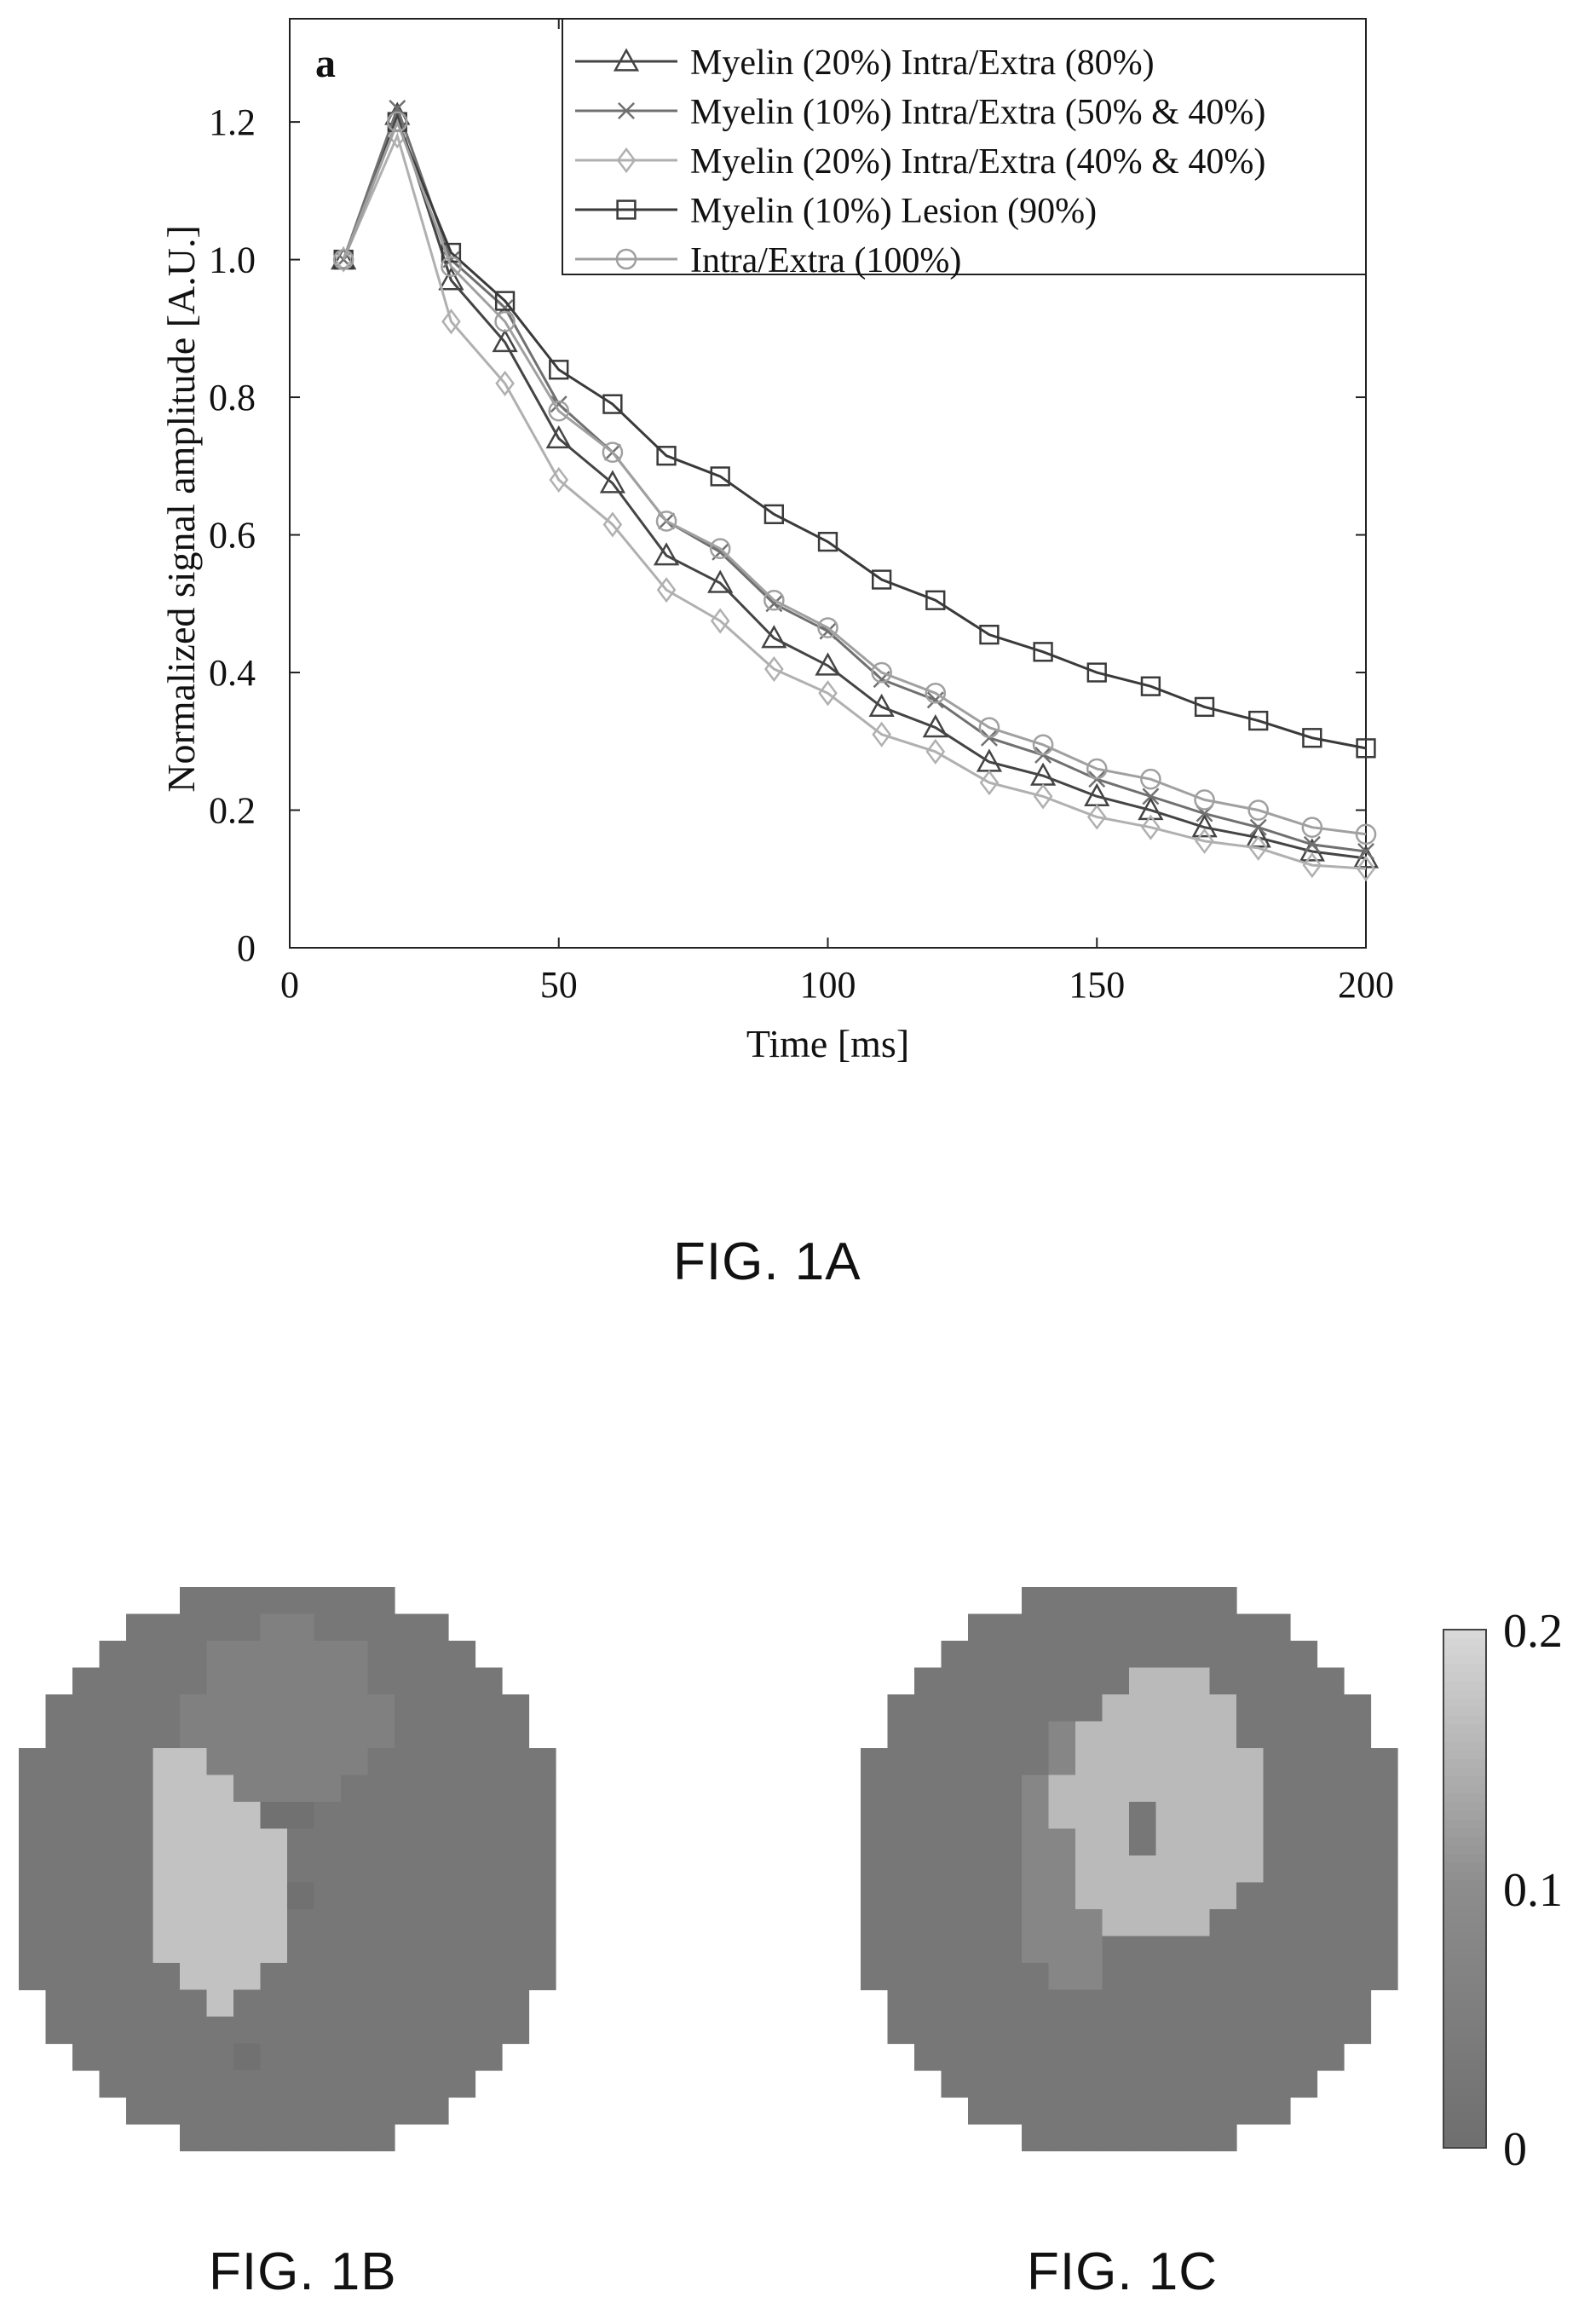 The image size is (1596, 2320). I want to click on legend-label: Myelin (20%) Intra/Extra (40% & 40%), so click(977, 162).